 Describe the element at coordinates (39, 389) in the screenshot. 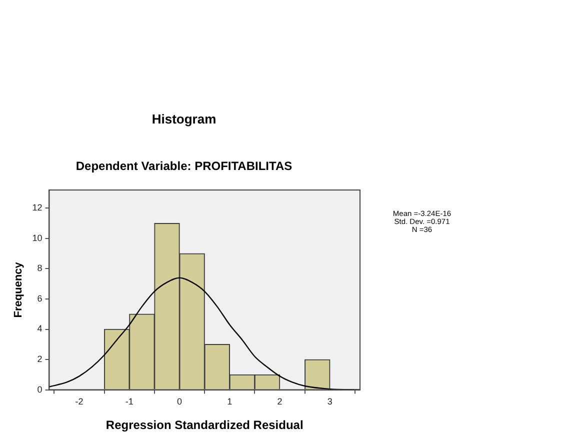

I see `y-tick-label: 0` at that location.